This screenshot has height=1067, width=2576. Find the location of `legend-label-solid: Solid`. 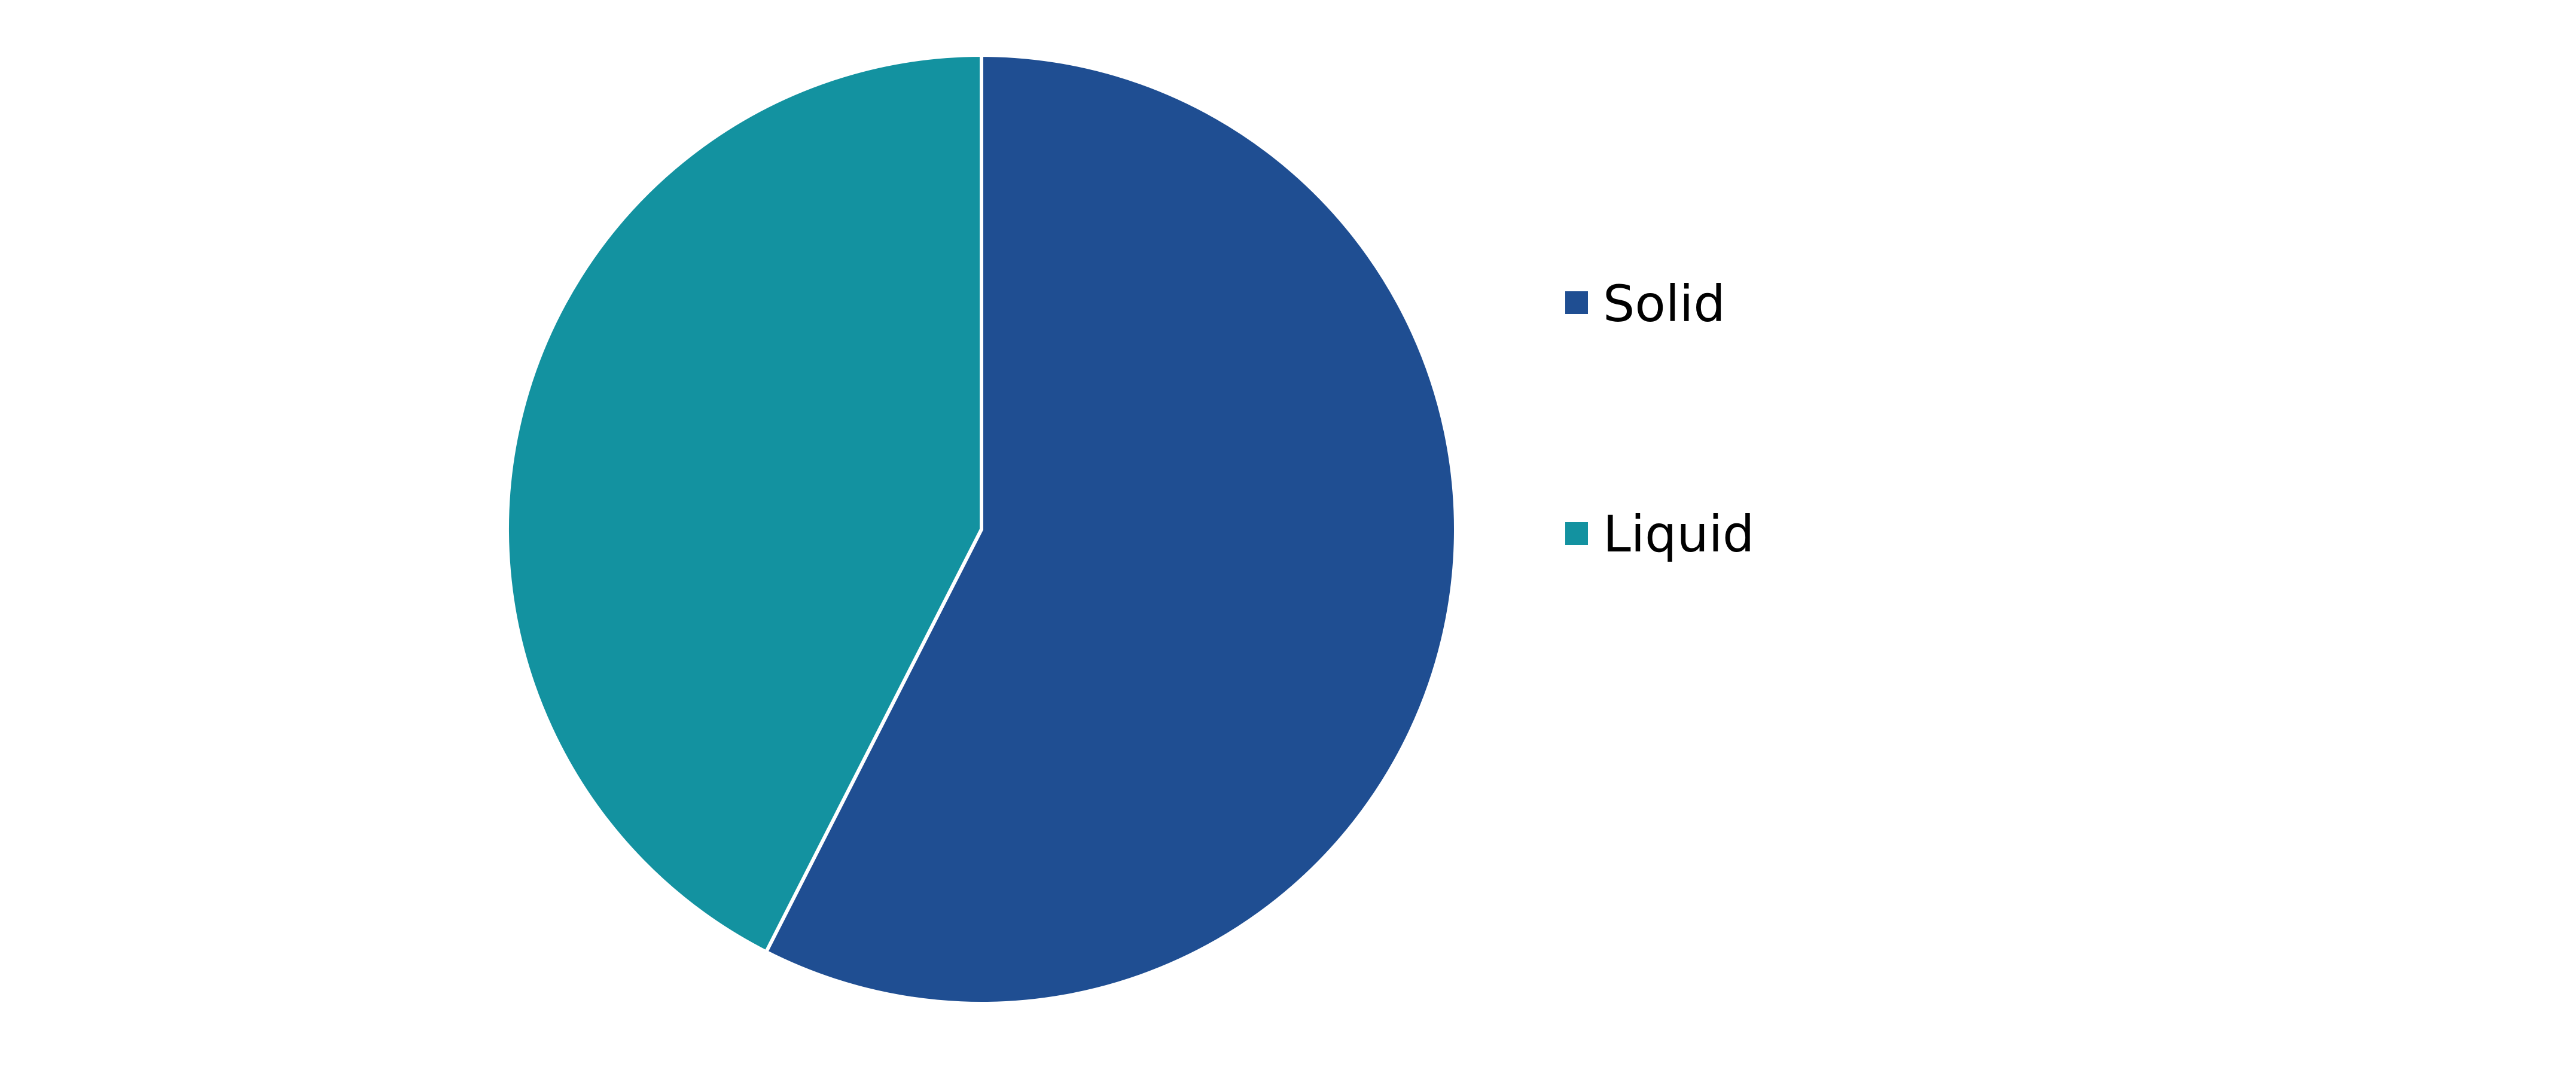

legend-label-solid: Solid is located at coordinates (1664, 304).